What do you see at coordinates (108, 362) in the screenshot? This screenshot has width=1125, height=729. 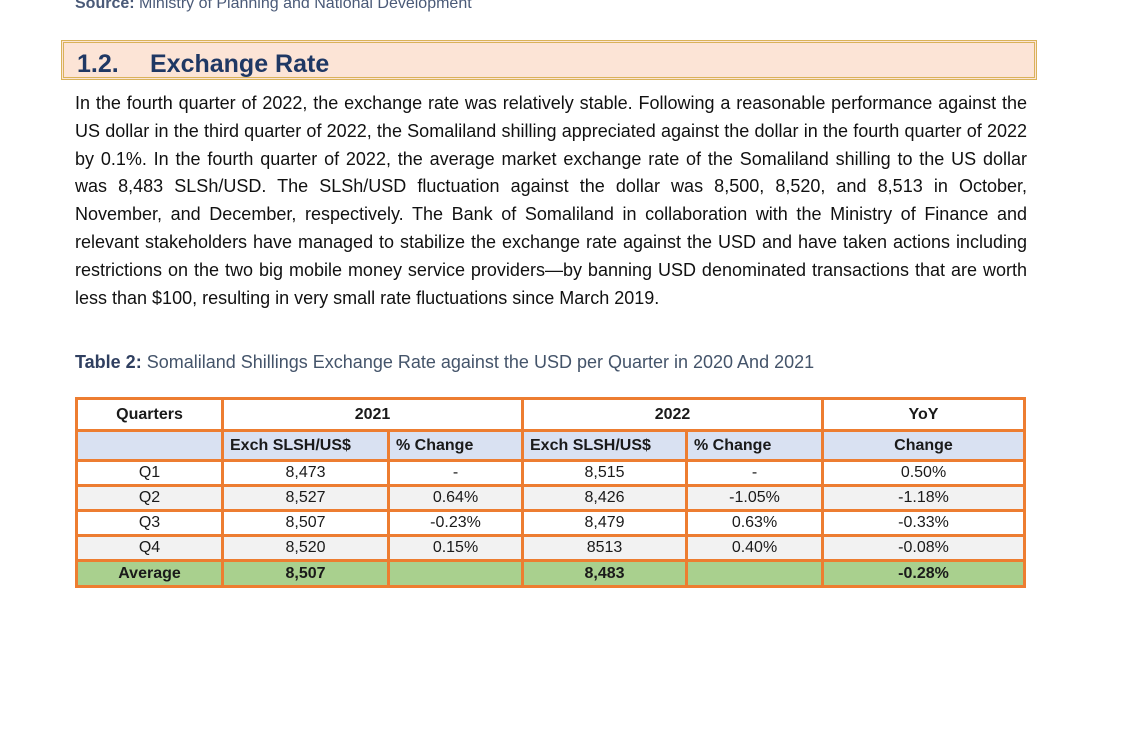 I see `caption-label: Table 2:` at bounding box center [108, 362].